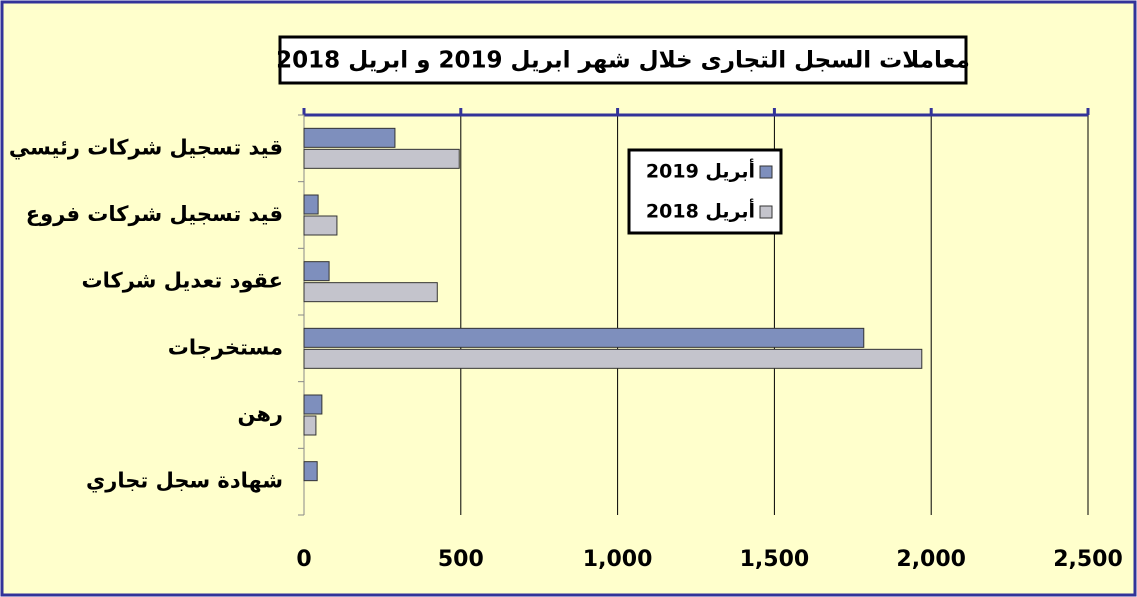 This screenshot has height=597, width=1137. I want to click on x-tick-label: 1,500, so click(775, 559).